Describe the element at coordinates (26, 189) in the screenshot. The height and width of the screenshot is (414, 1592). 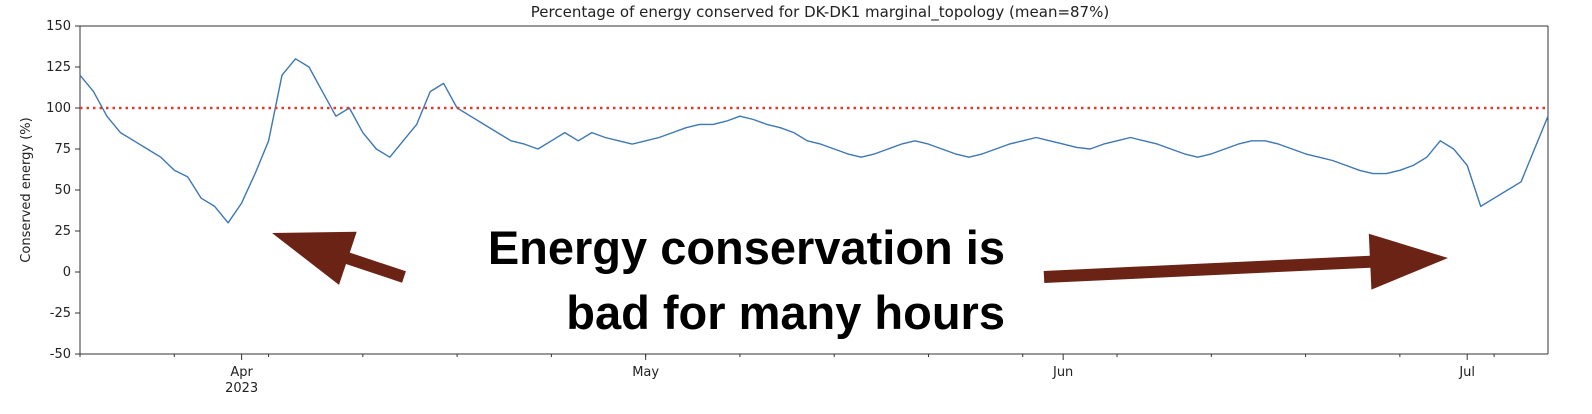
I see `y-axis-label: Conserved energy (%)` at that location.